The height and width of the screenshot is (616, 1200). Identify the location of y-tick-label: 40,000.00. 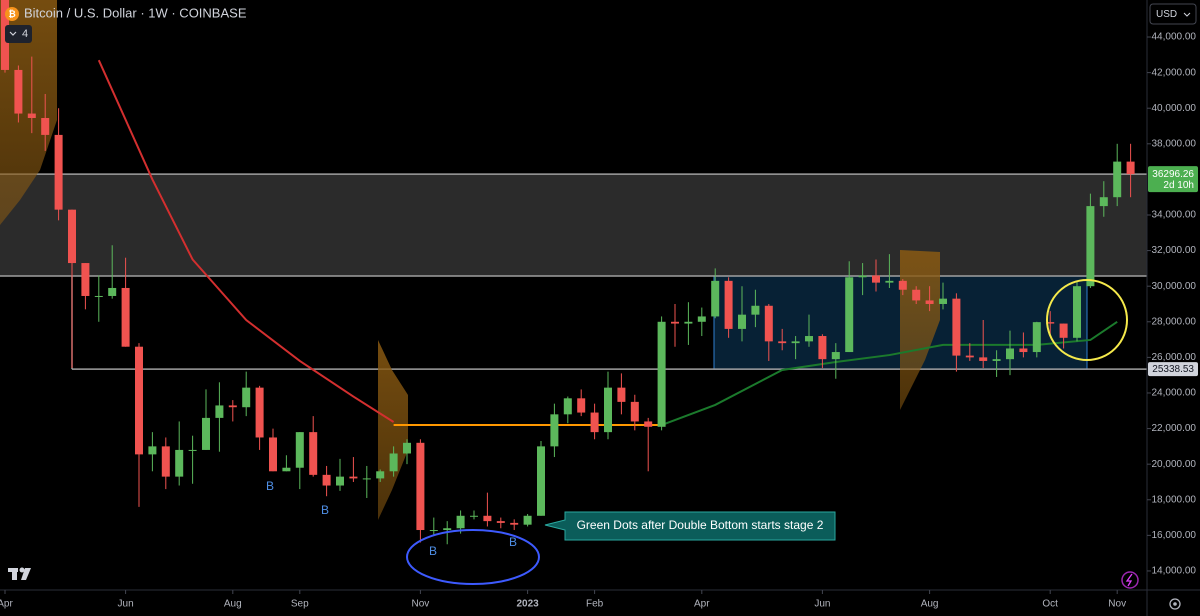
(1174, 108).